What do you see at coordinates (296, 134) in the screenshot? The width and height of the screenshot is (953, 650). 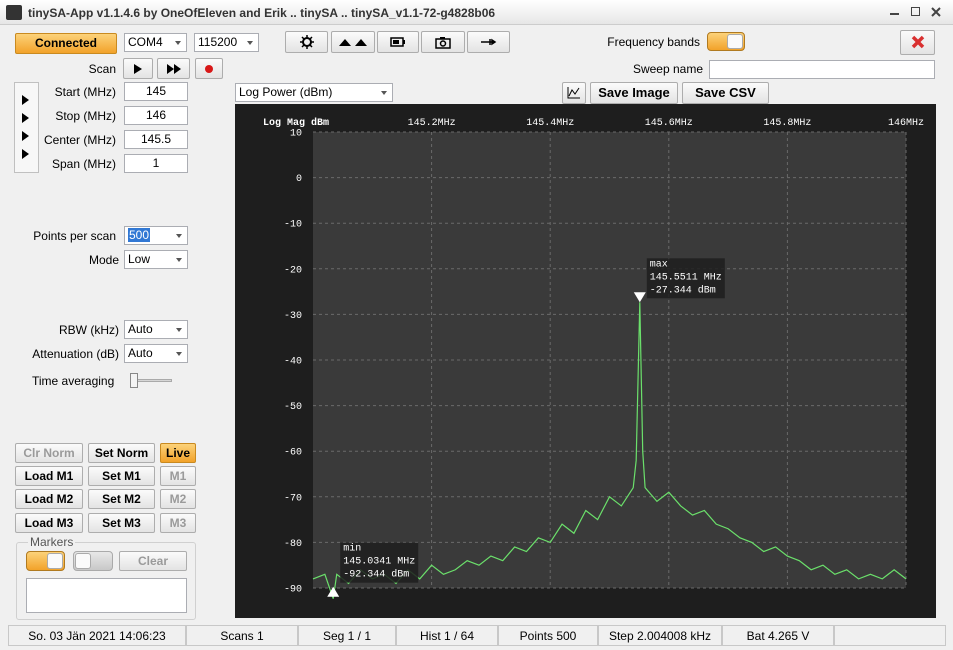 I see `y-tick-label: 10` at bounding box center [296, 134].